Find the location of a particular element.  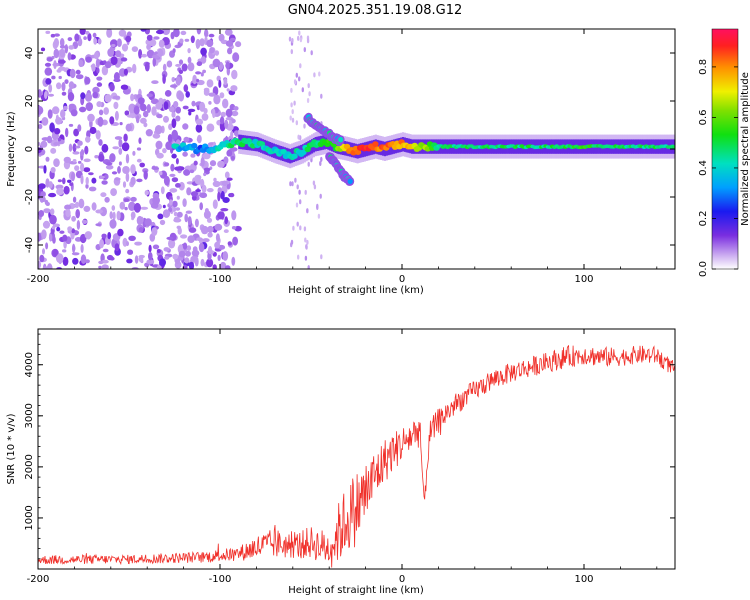

x-tick-label: -100 is located at coordinates (220, 579).